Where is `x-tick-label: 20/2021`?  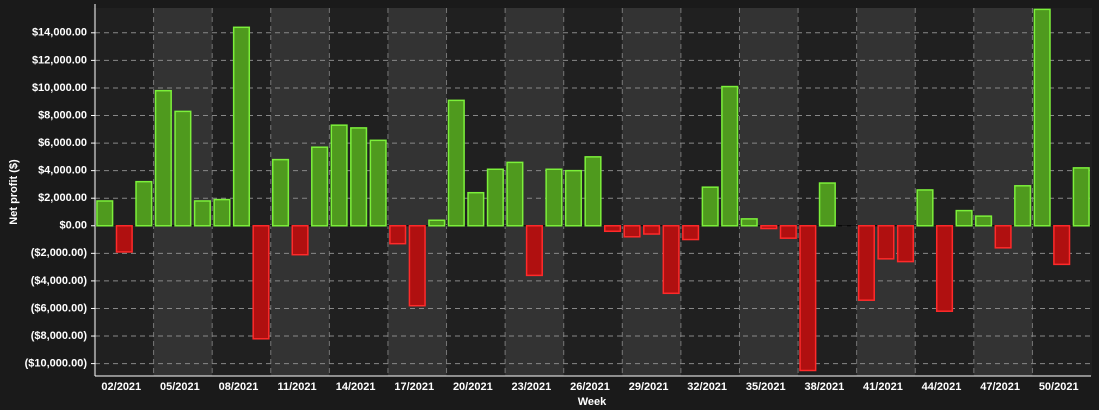
x-tick-label: 20/2021 is located at coordinates (473, 387).